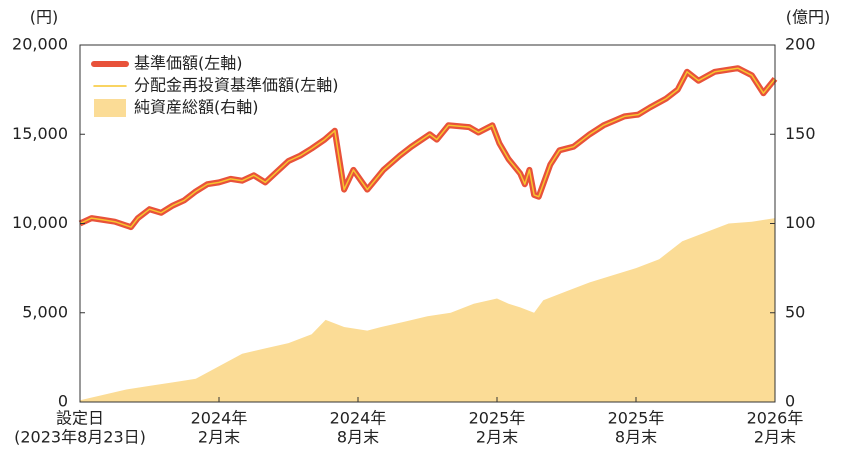  Describe the element at coordinates (236, 85) in the screenshot. I see `legend-label: 分配金再投資基準価額(左軸)` at that location.